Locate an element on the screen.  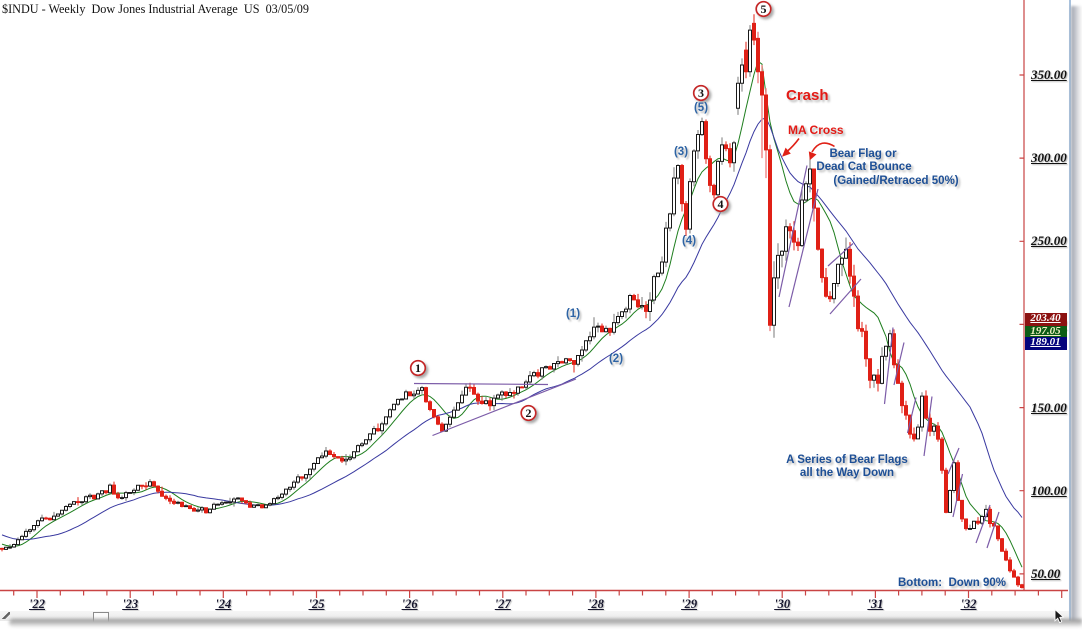
svg-text: 3 is located at coordinates (701, 93).